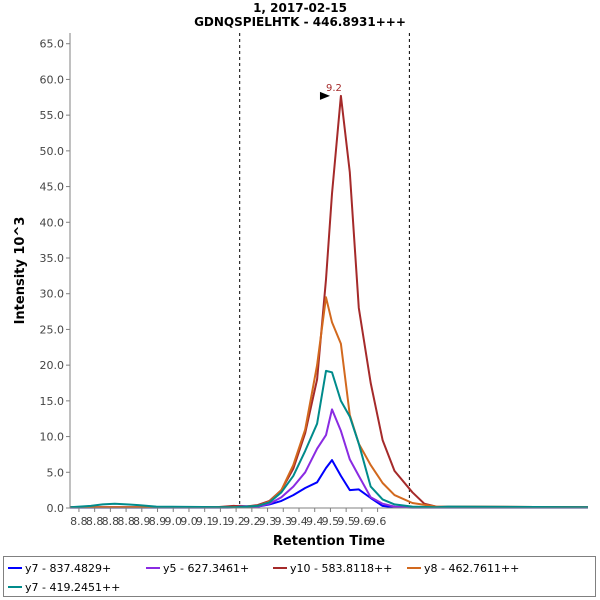  Describe the element at coordinates (52, 222) in the screenshot. I see `y-tick-label: 40.0` at that location.